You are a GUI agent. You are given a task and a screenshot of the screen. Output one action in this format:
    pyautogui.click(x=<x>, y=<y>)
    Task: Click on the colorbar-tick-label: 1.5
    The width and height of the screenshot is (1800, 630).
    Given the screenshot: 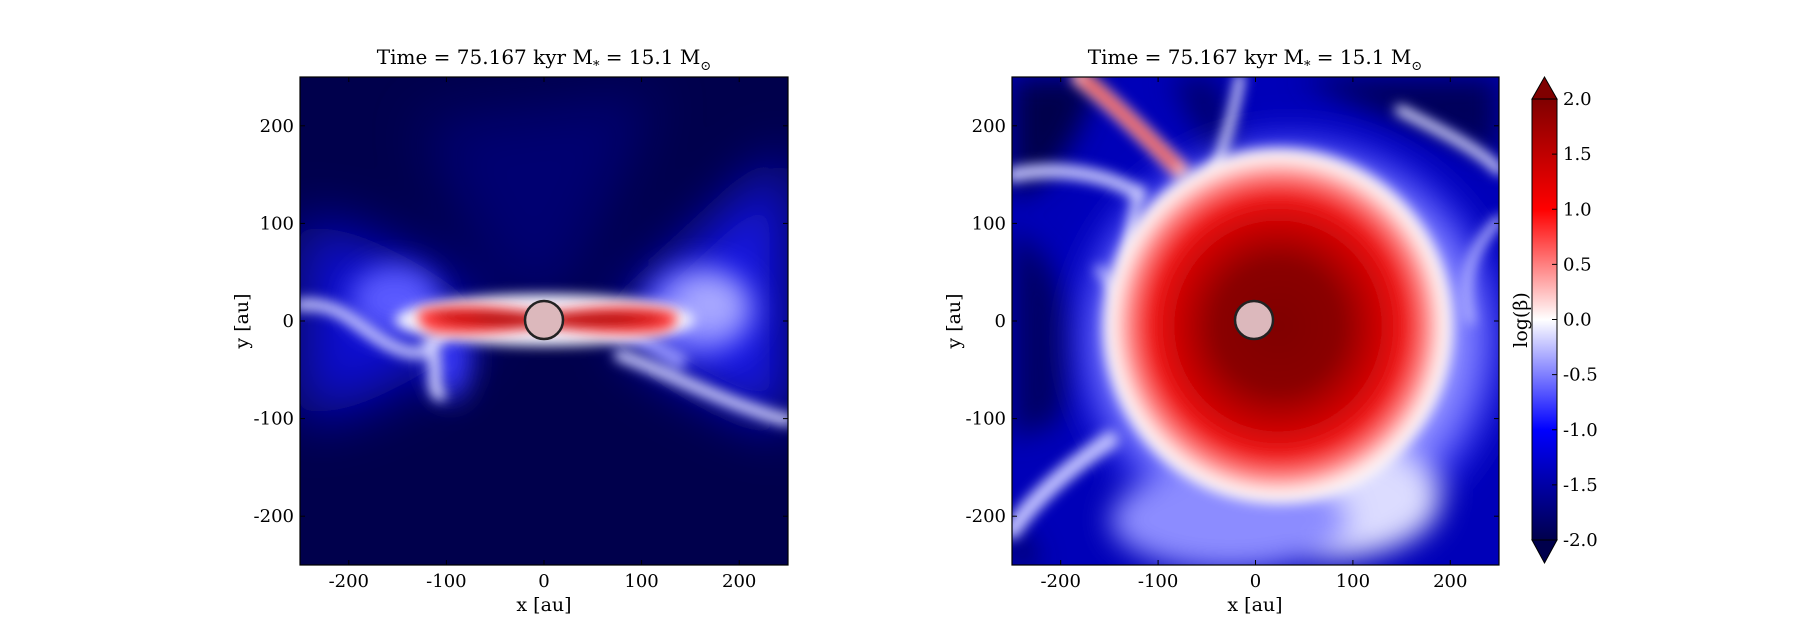 What is the action you would take?
    pyautogui.click(x=1577, y=154)
    